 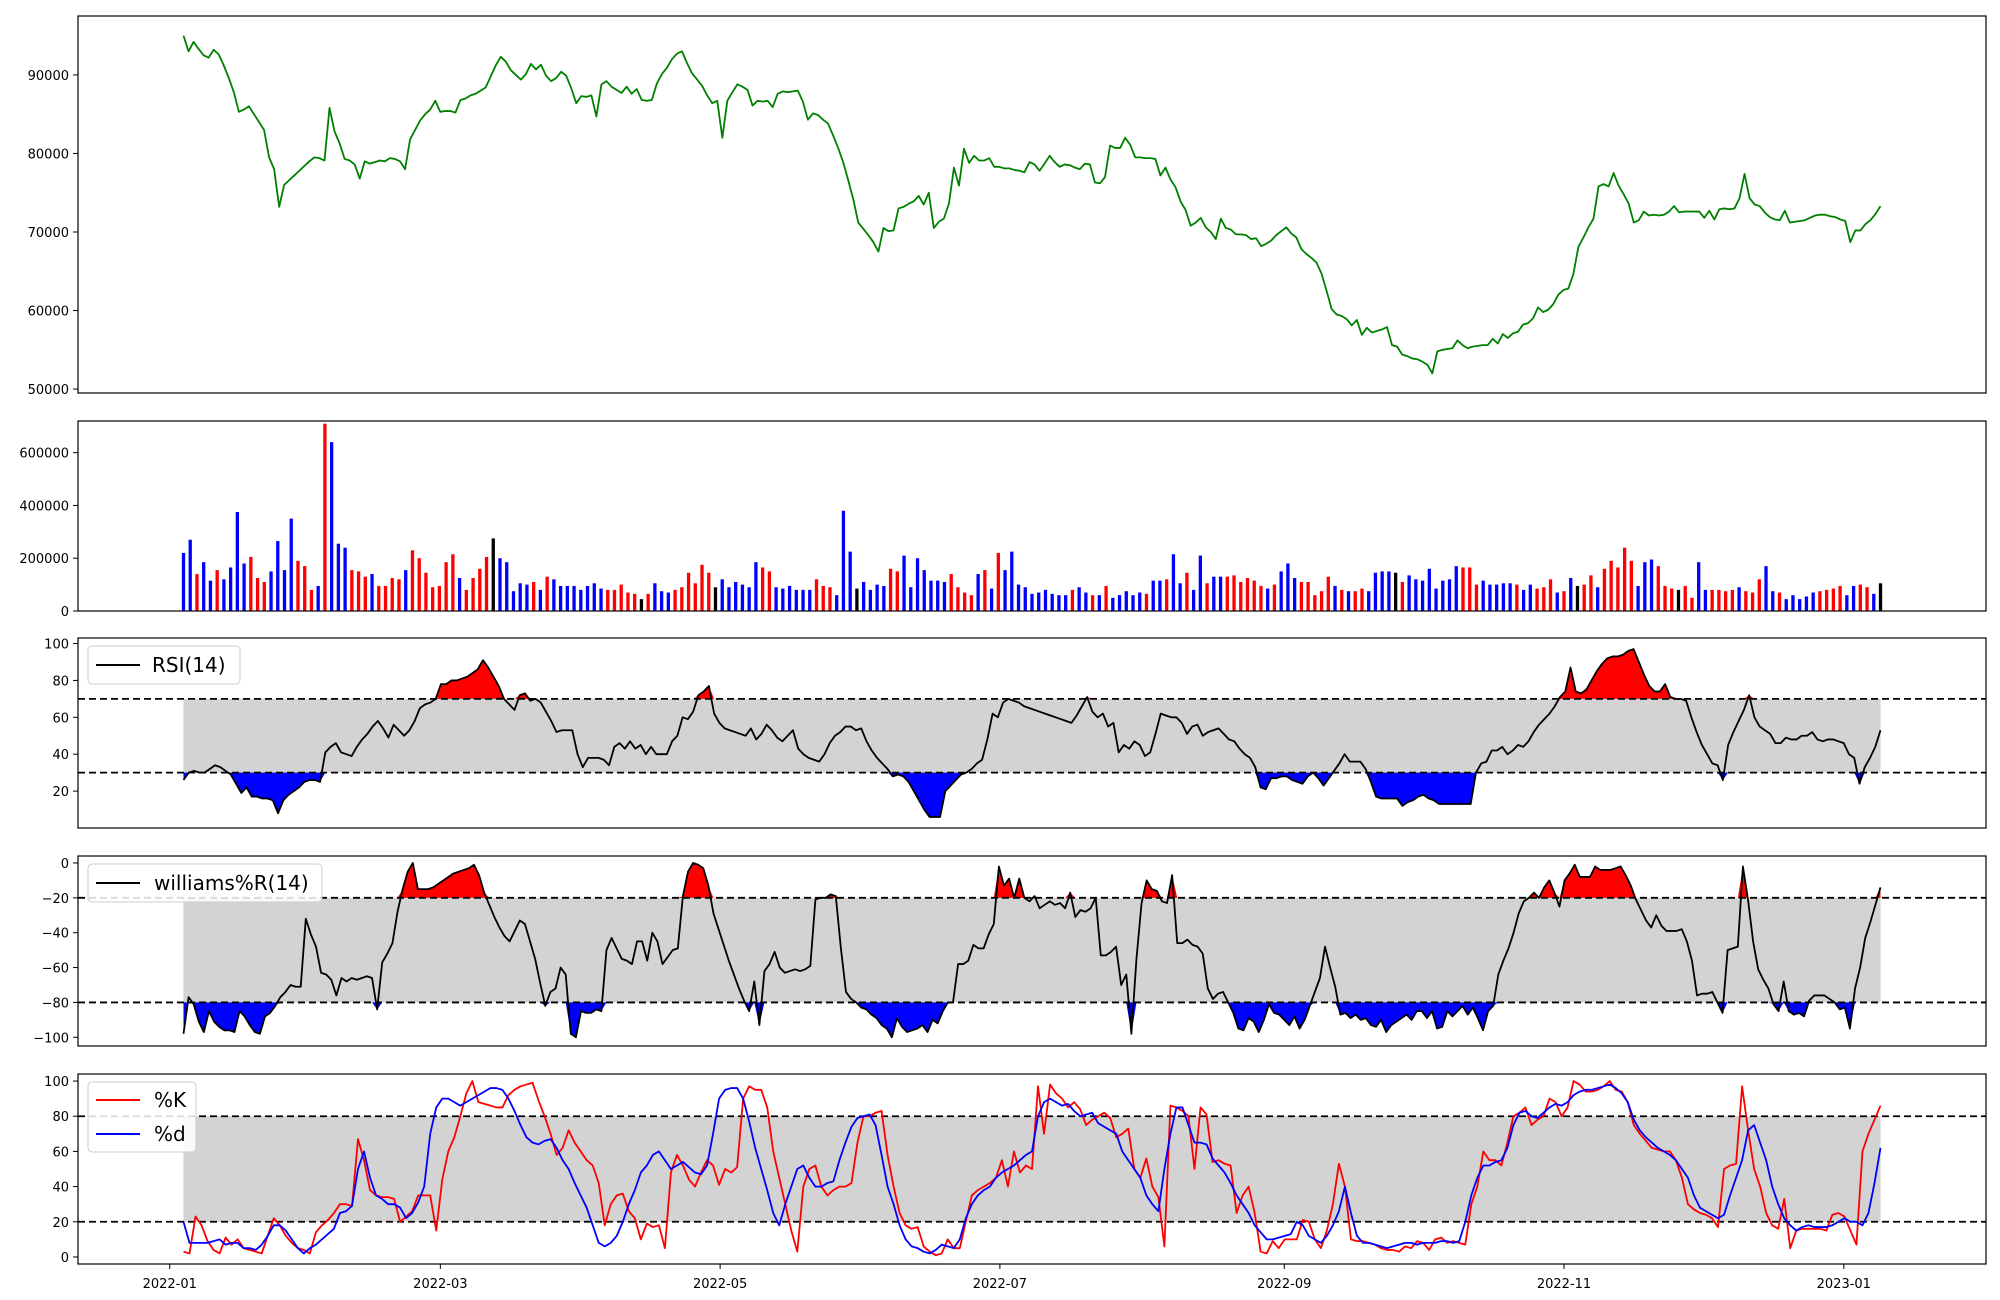 I want to click on stochastic-ytick-label: 60, so click(x=60, y=1152).